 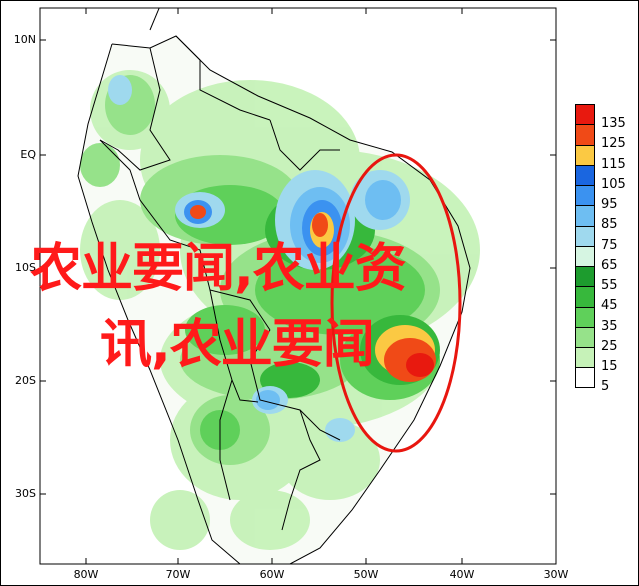 What do you see at coordinates (178, 574) in the screenshot?
I see `lon-label-70w: 70W` at bounding box center [178, 574].